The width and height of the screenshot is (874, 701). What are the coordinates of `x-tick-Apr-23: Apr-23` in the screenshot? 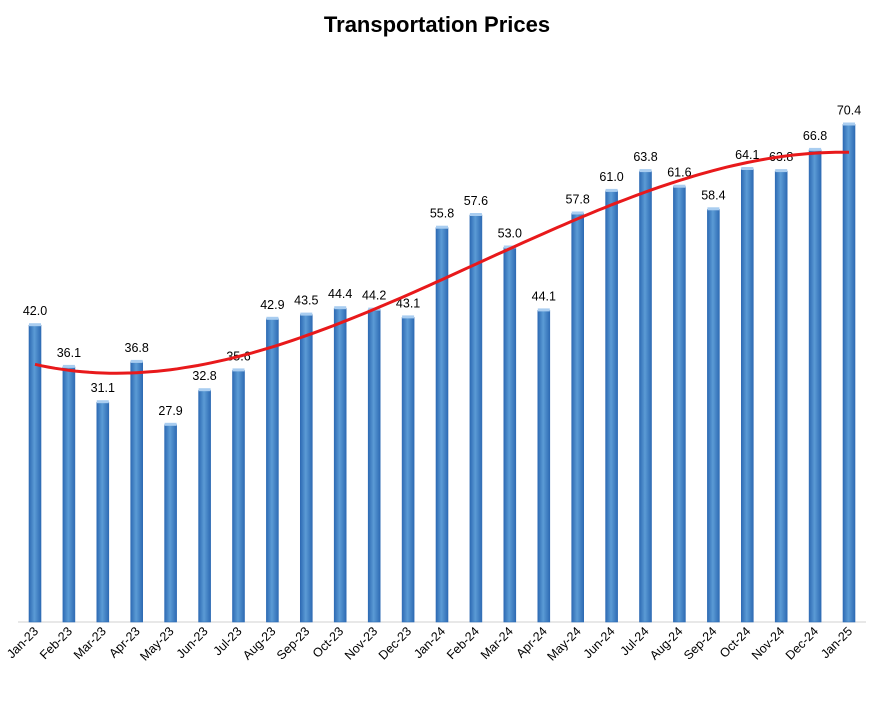 It's located at (124, 642).